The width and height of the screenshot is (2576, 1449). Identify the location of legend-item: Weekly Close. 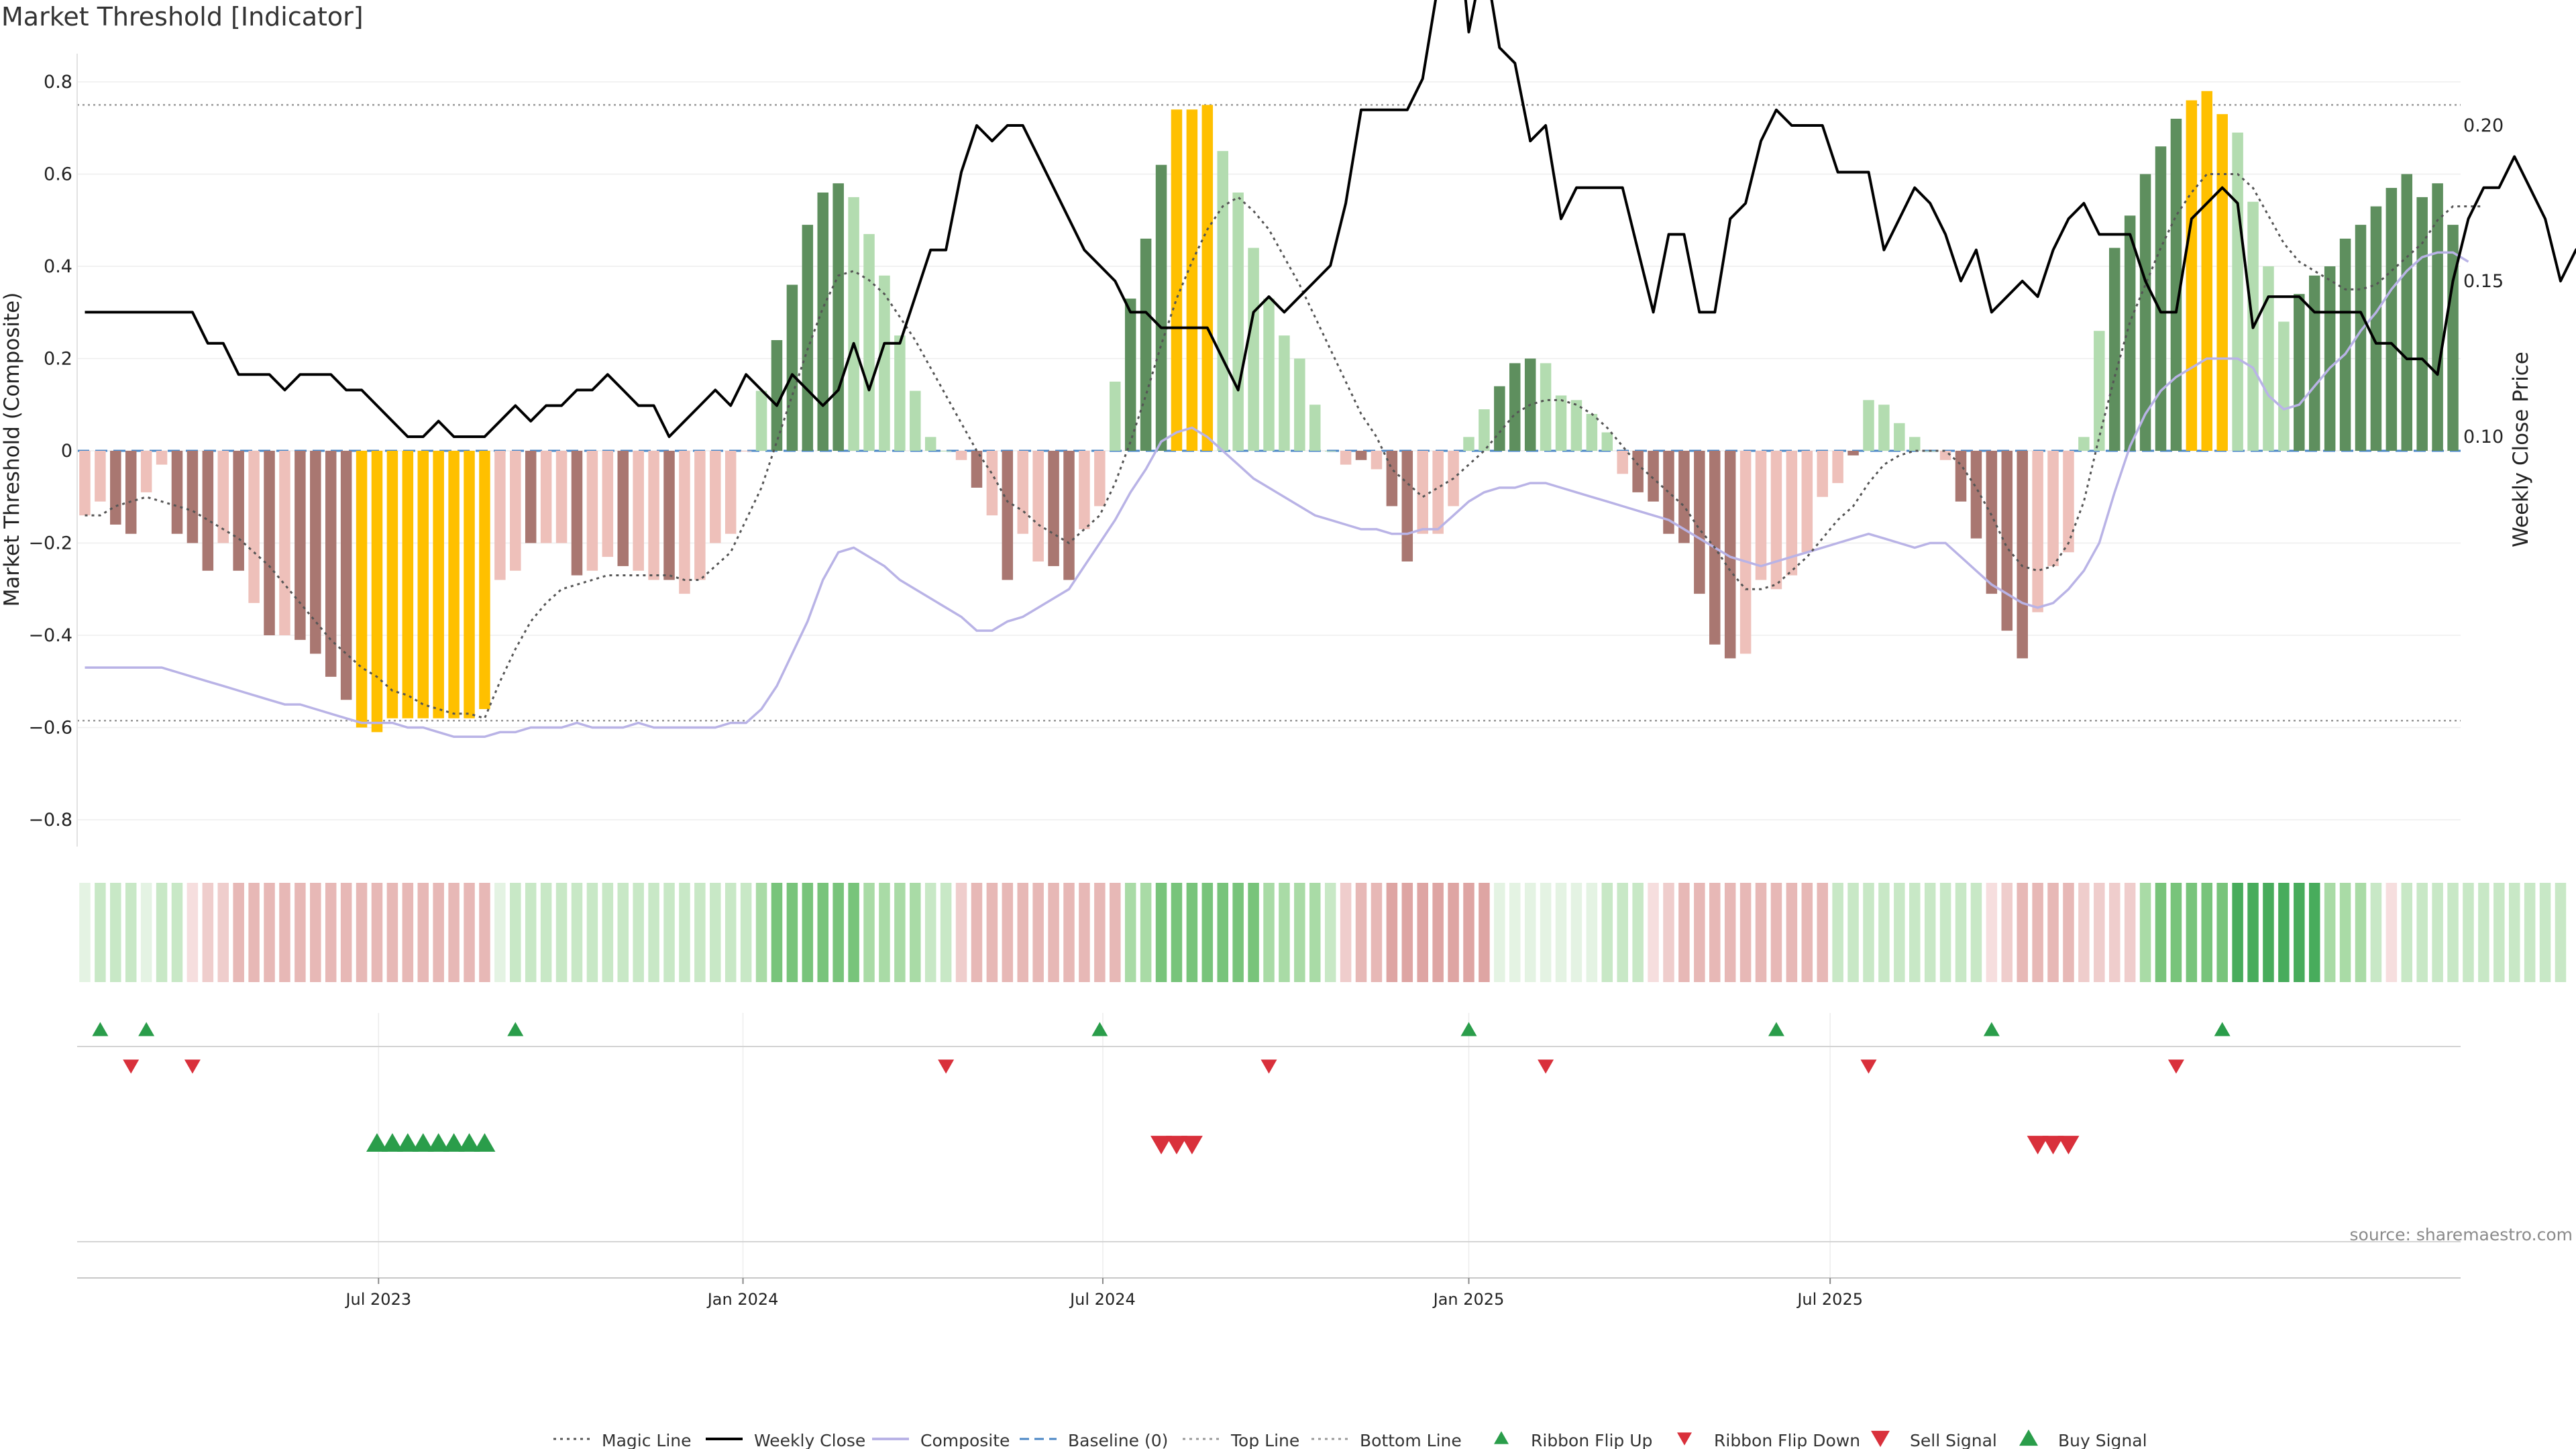
(785, 1440).